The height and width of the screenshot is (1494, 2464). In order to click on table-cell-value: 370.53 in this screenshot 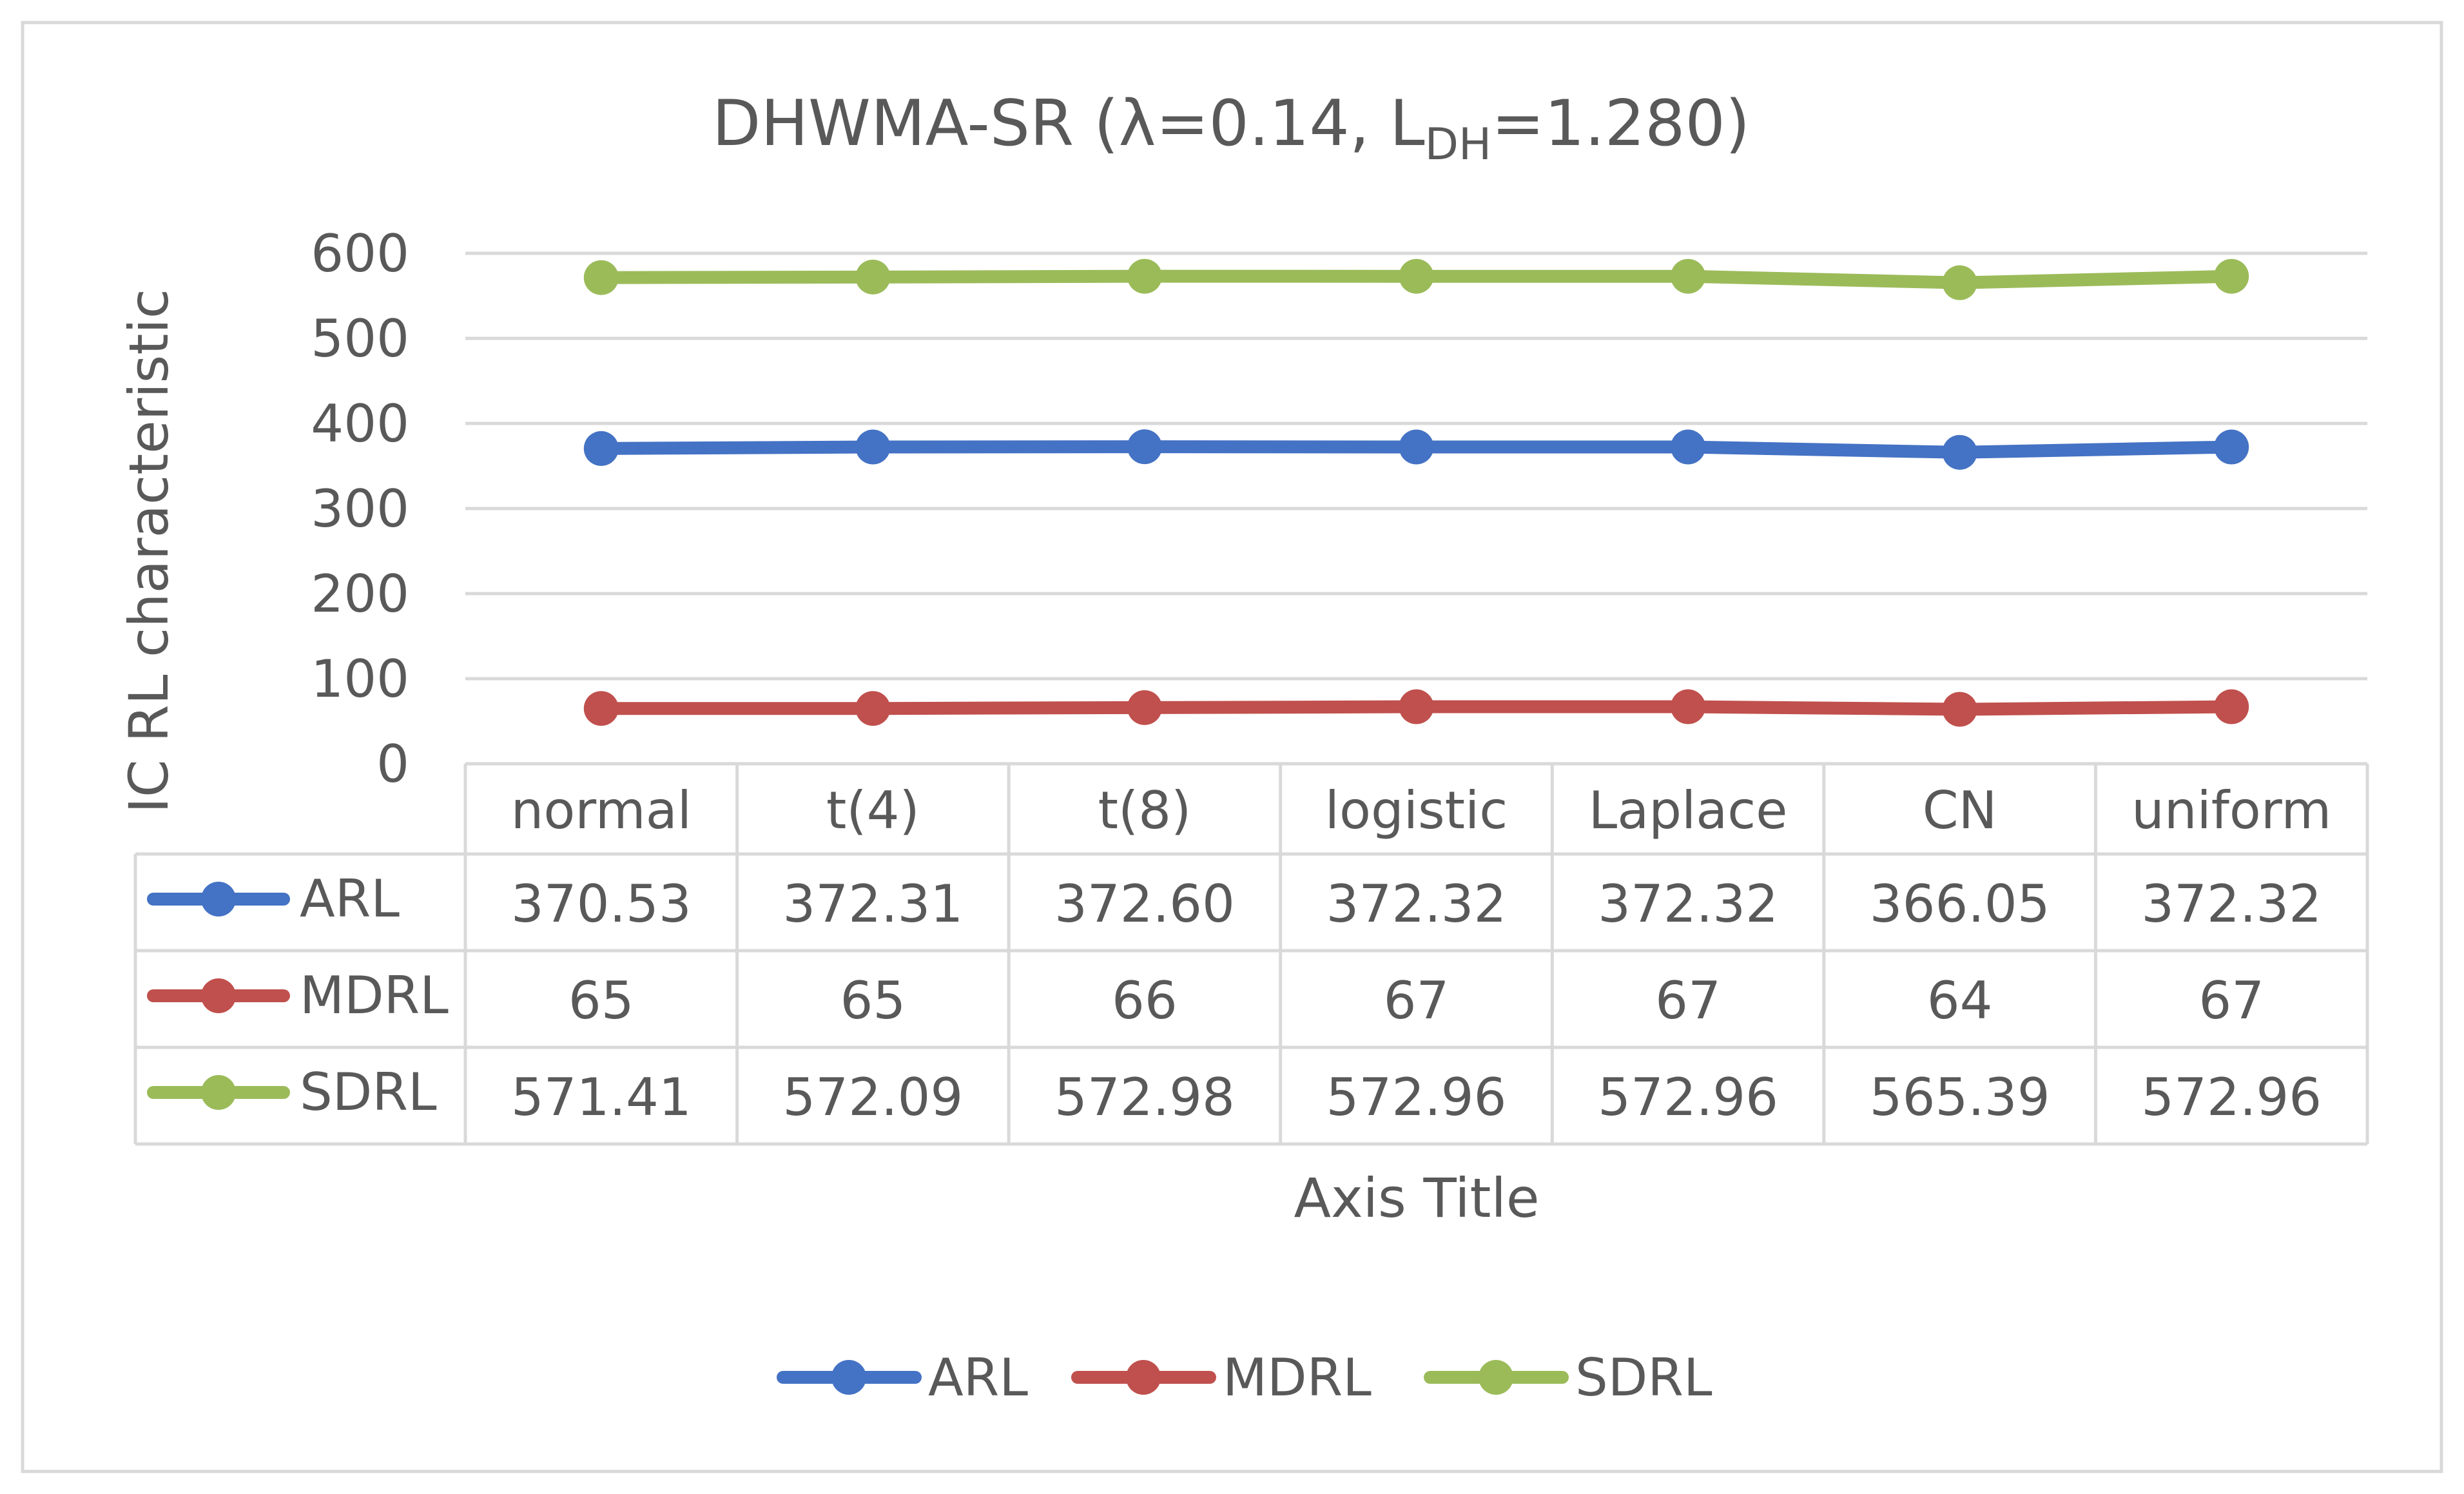, I will do `click(602, 904)`.